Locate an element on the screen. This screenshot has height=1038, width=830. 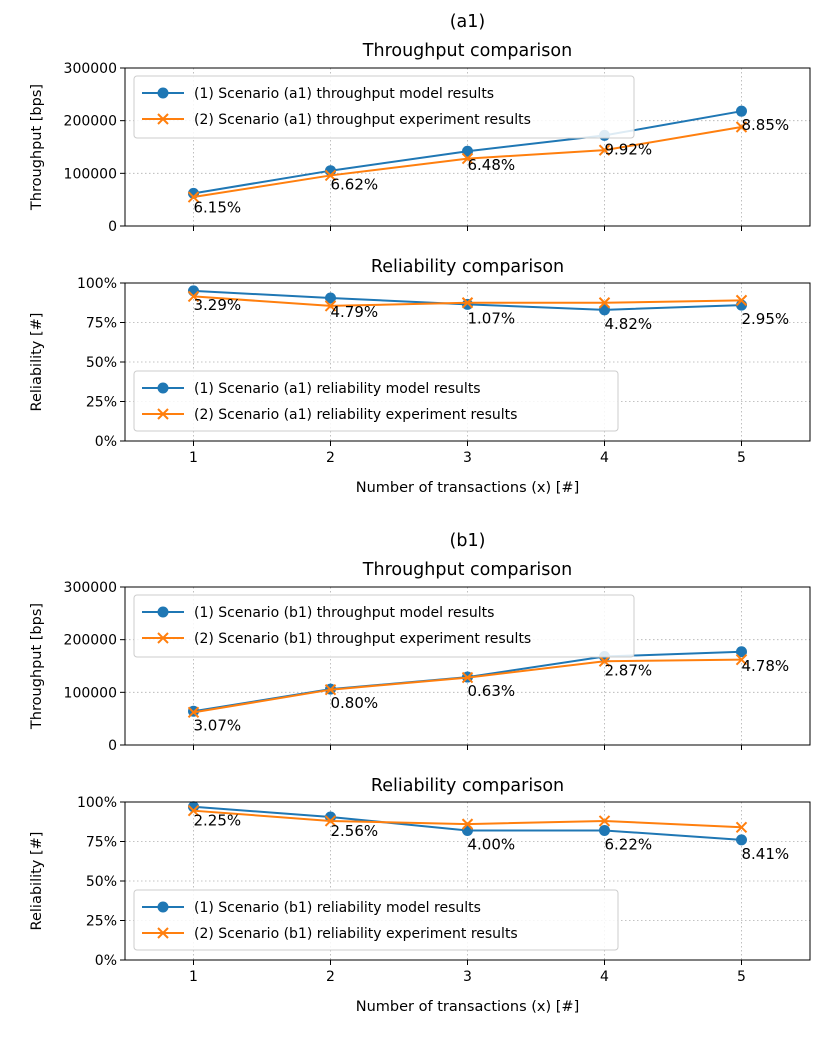
y-tick-label: 75% is located at coordinates (101, 324).